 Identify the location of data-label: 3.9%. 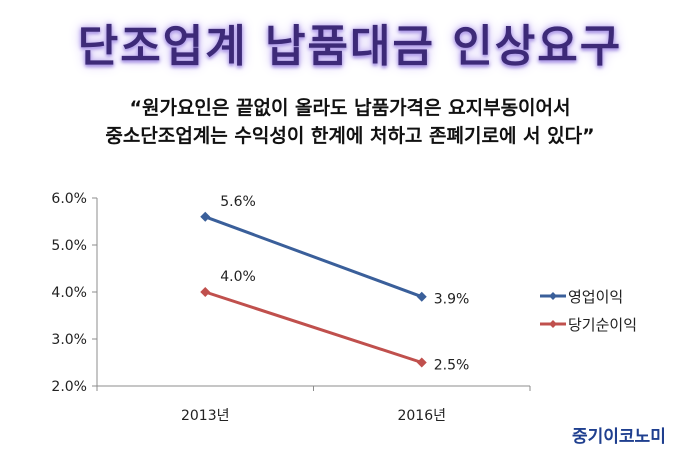
(452, 300).